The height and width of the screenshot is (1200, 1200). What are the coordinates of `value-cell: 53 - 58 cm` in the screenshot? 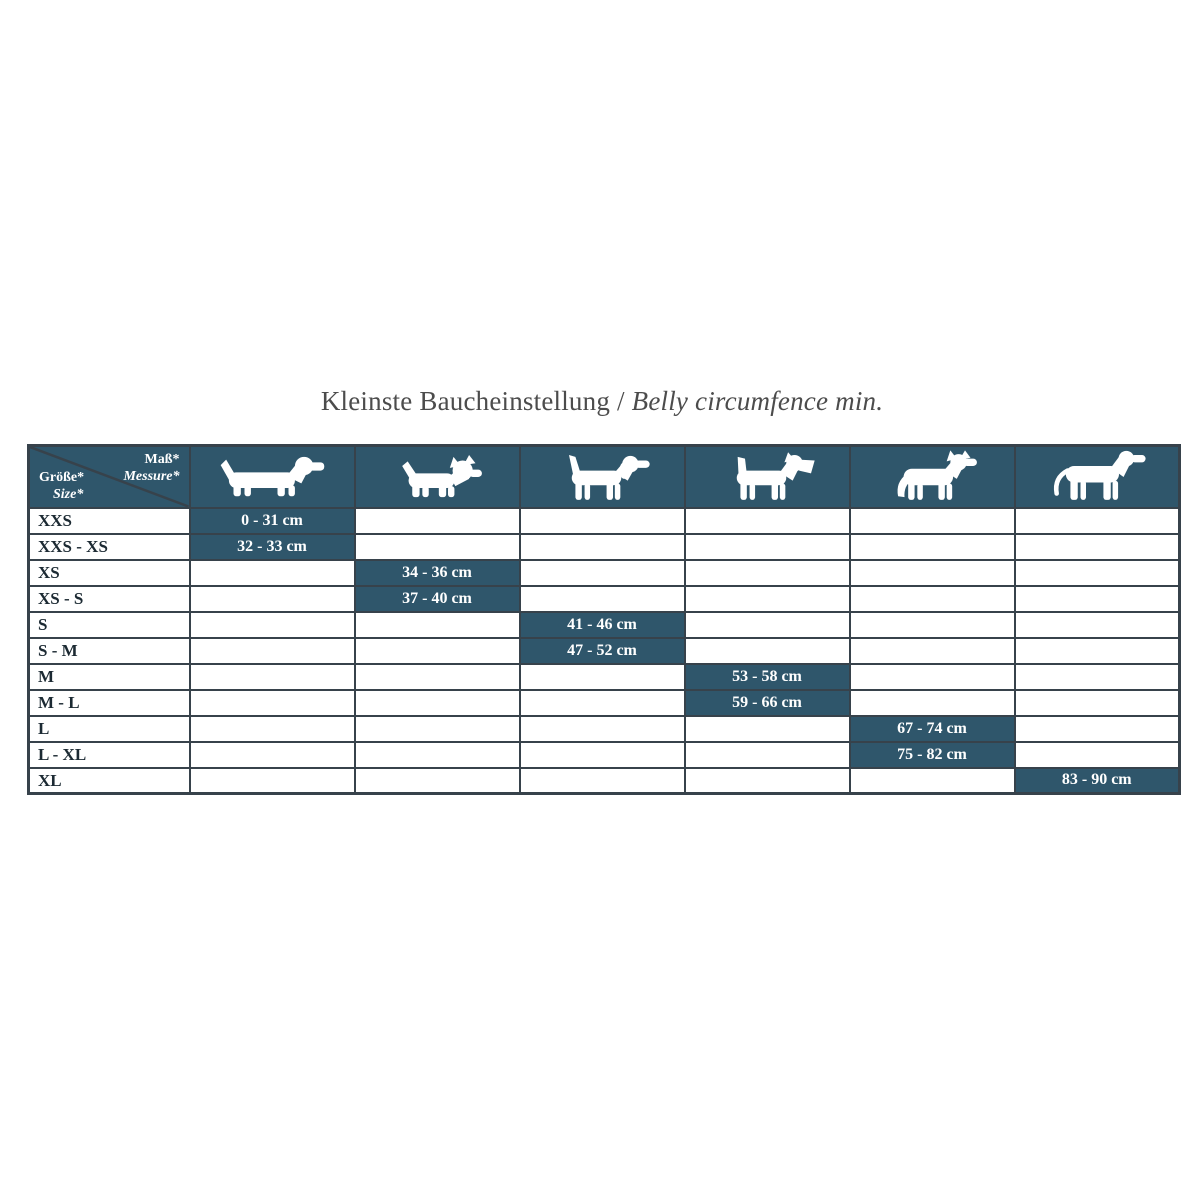 It's located at (767, 676).